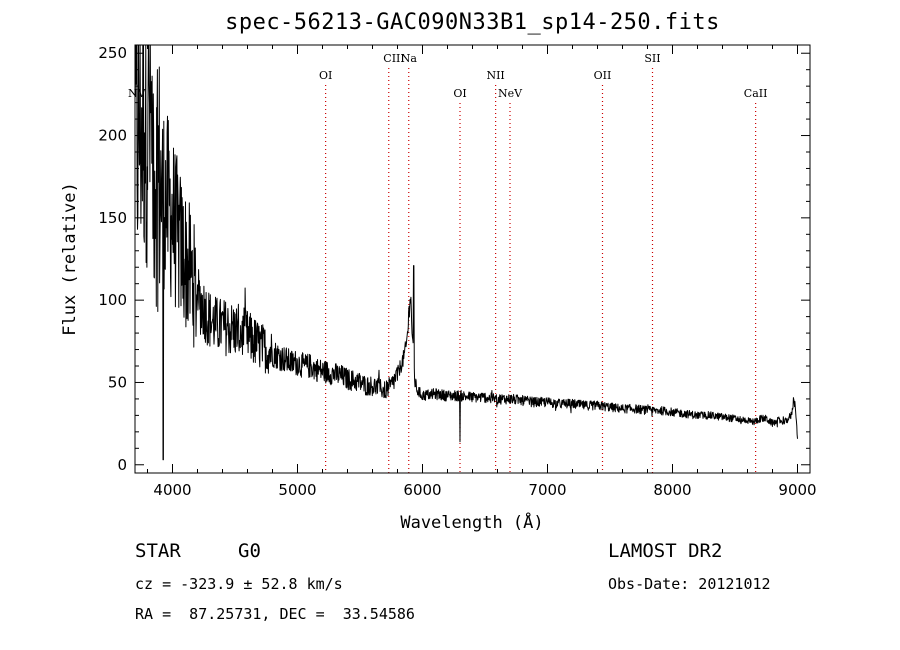 Image resolution: width=900 pixels, height=650 pixels. I want to click on chart-title: spec-56213-GAC090N33B1_sp14-250.fits, so click(472, 22).